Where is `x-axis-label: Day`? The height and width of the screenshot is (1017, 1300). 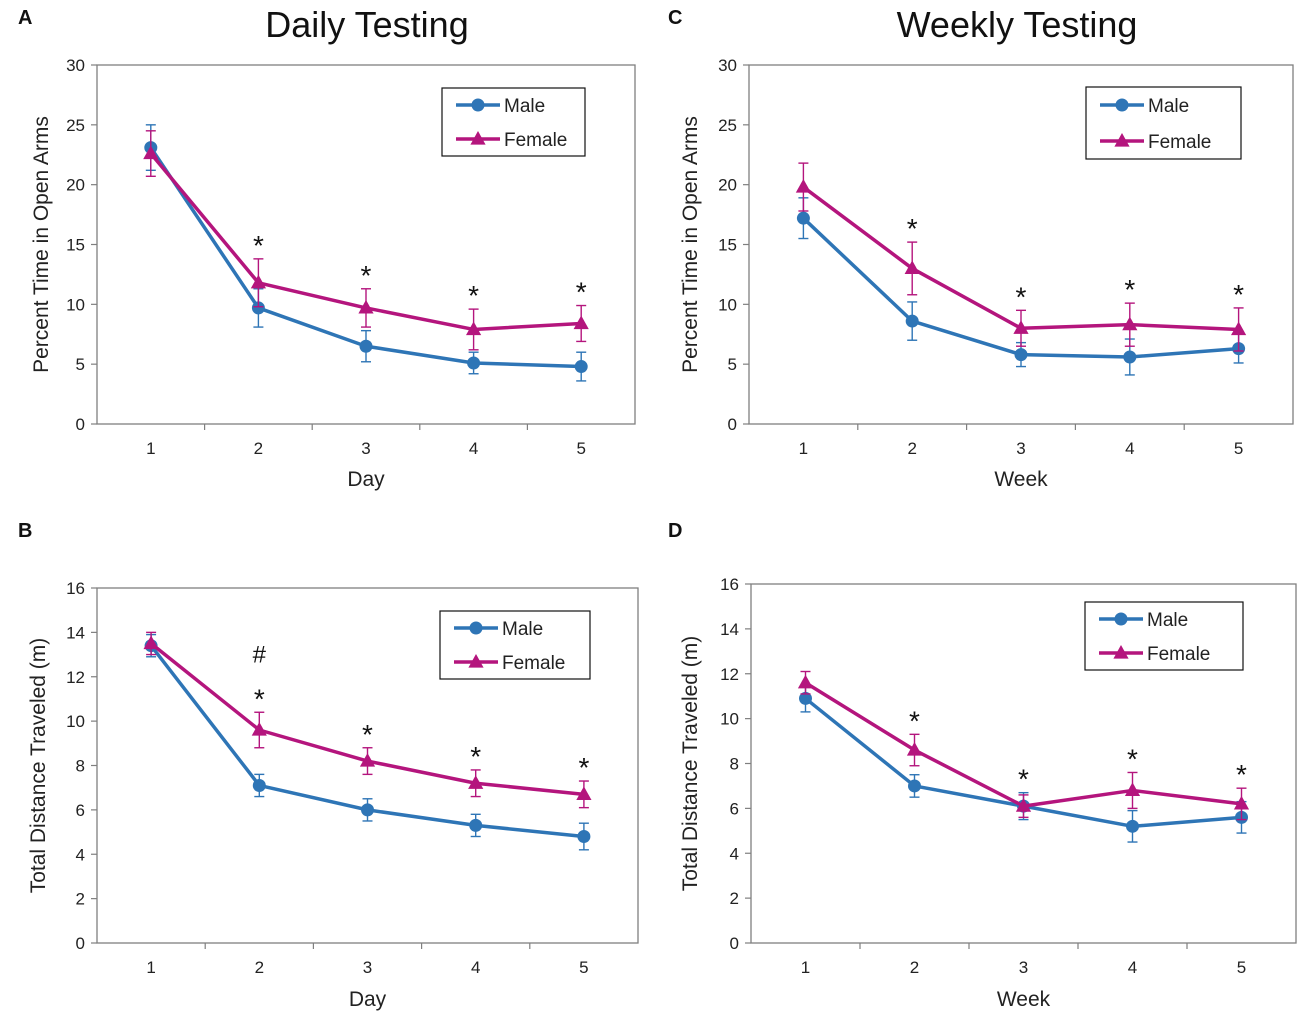 x-axis-label: Day is located at coordinates (368, 999).